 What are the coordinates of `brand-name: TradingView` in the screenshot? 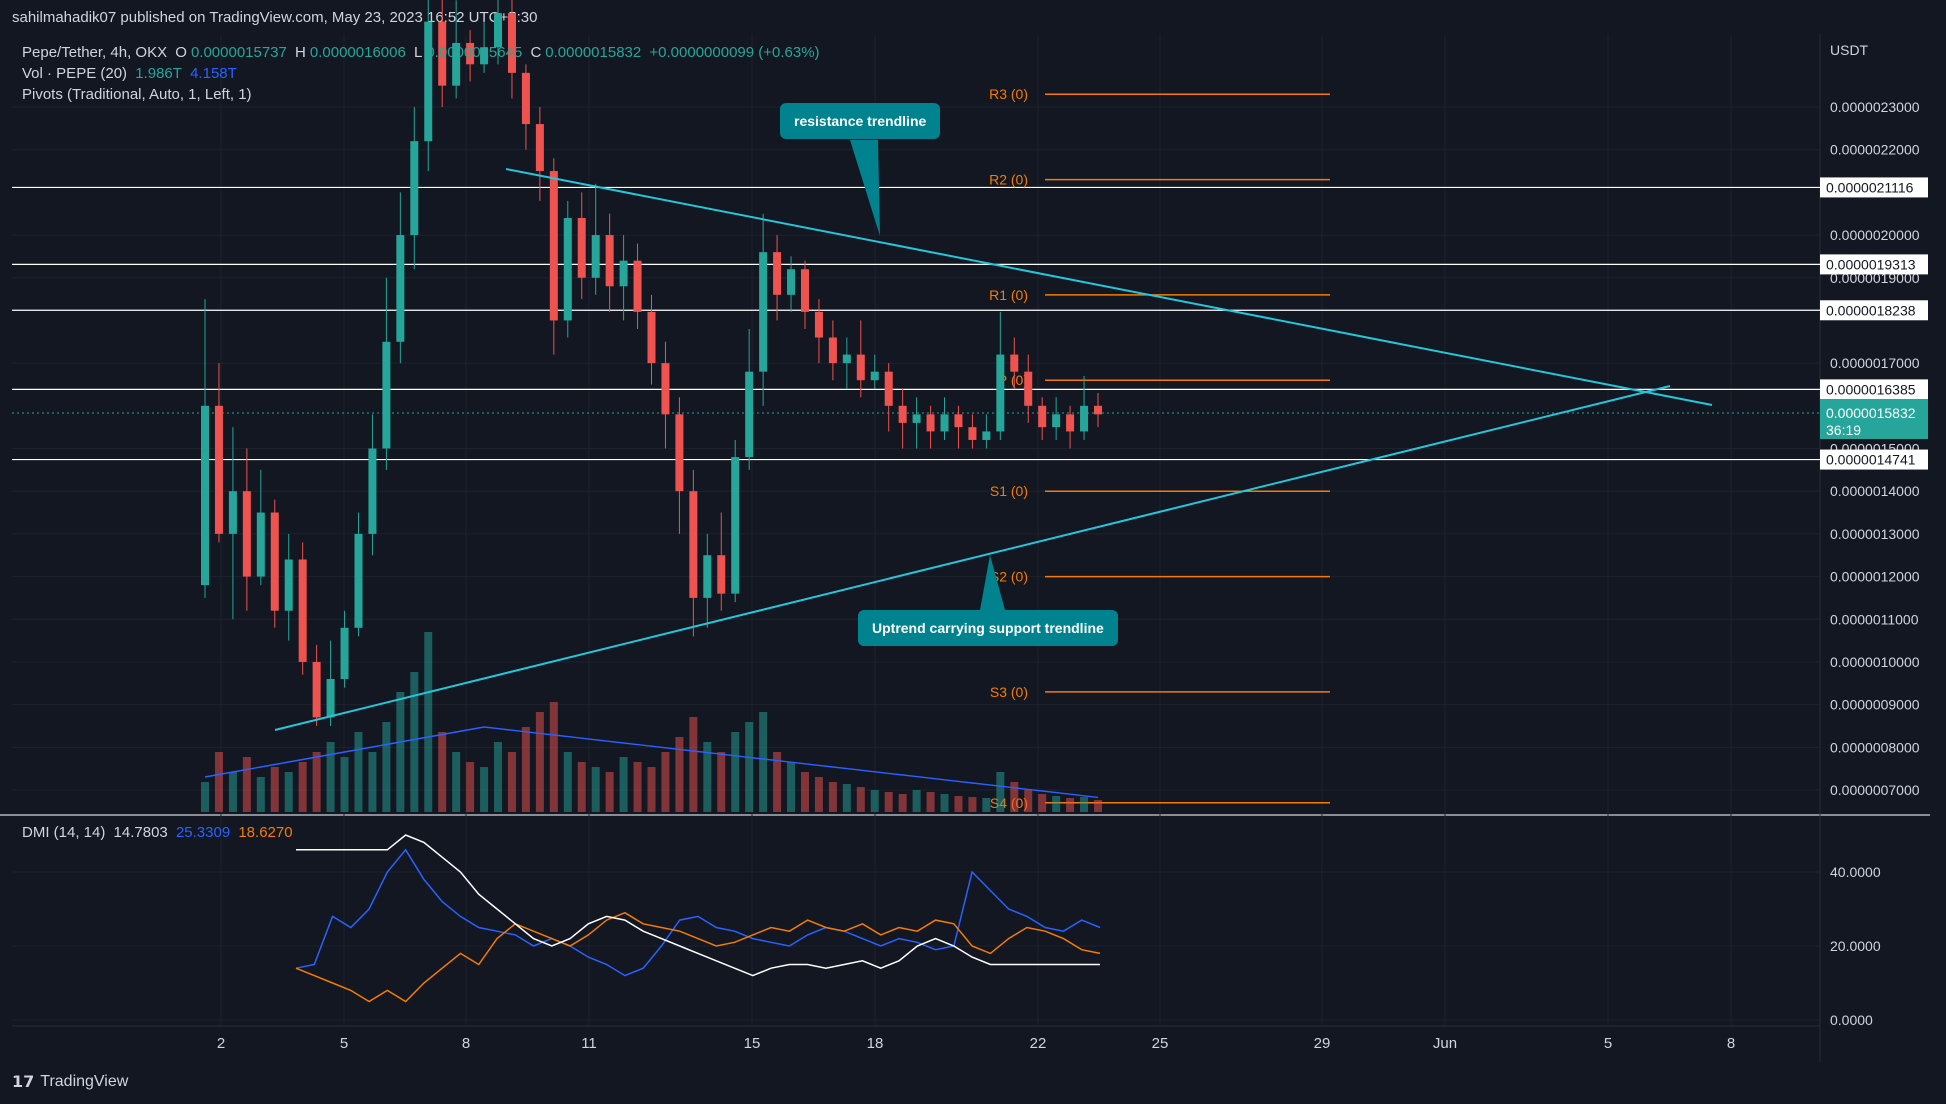 It's located at (84, 1081).